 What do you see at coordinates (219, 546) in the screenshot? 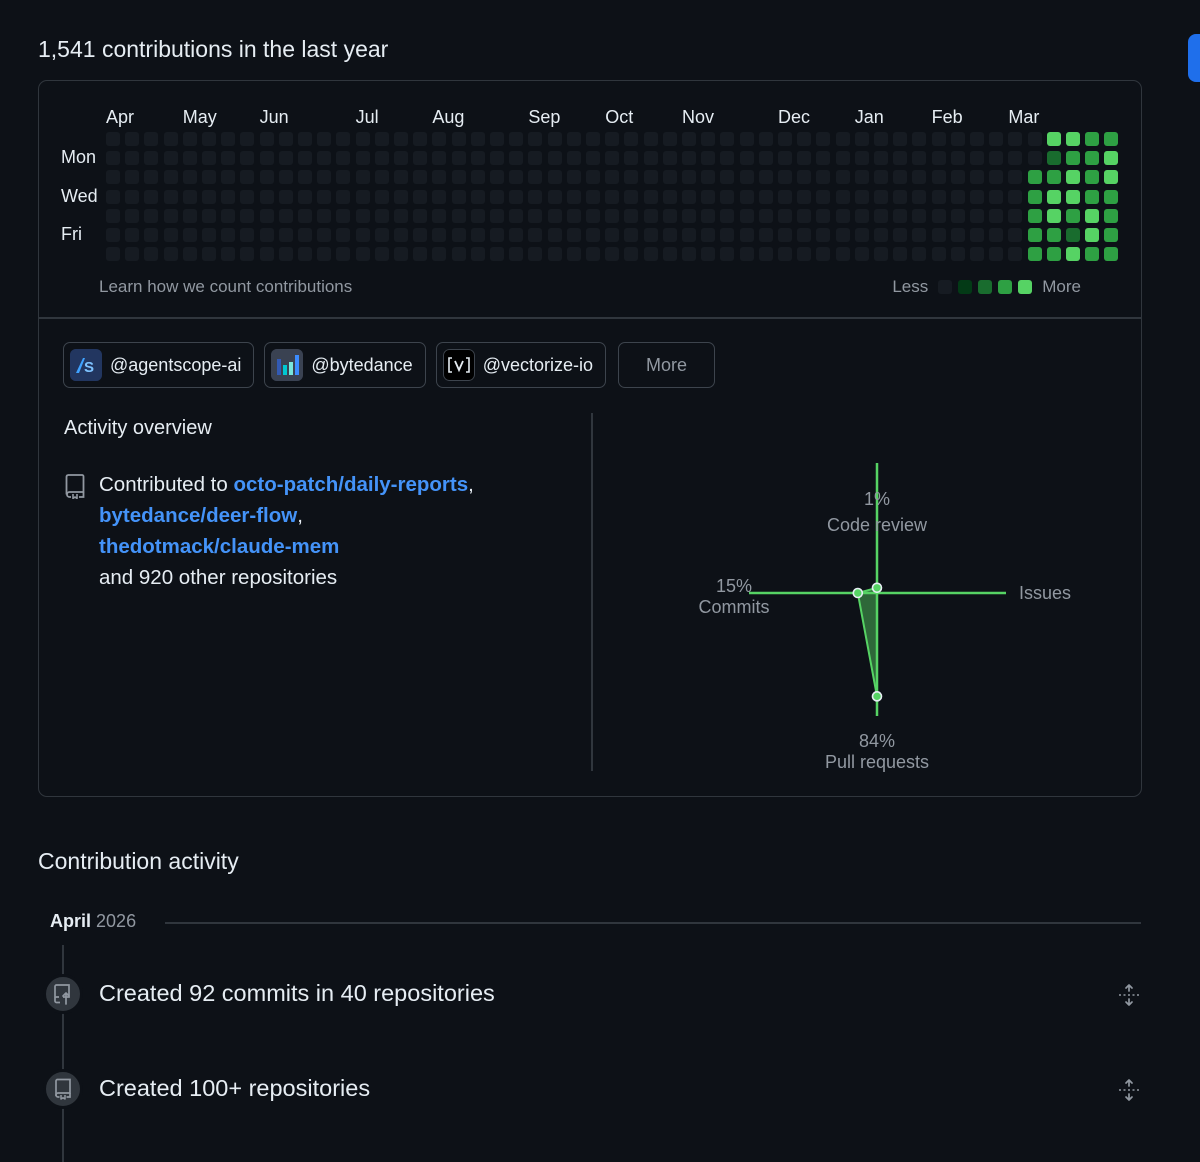
I see `repo-link: thedotmack/claude-mem` at bounding box center [219, 546].